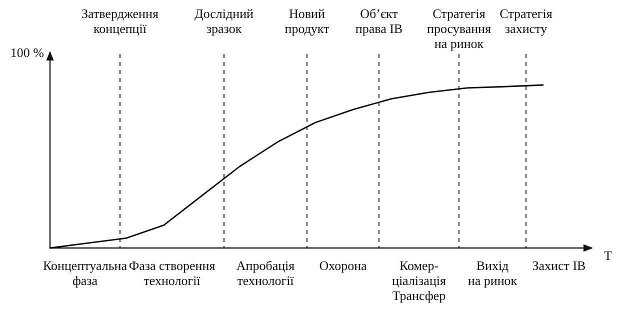 The height and width of the screenshot is (313, 623). What do you see at coordinates (559, 265) in the screenshot?
I see `text: Захист ІВ` at bounding box center [559, 265].